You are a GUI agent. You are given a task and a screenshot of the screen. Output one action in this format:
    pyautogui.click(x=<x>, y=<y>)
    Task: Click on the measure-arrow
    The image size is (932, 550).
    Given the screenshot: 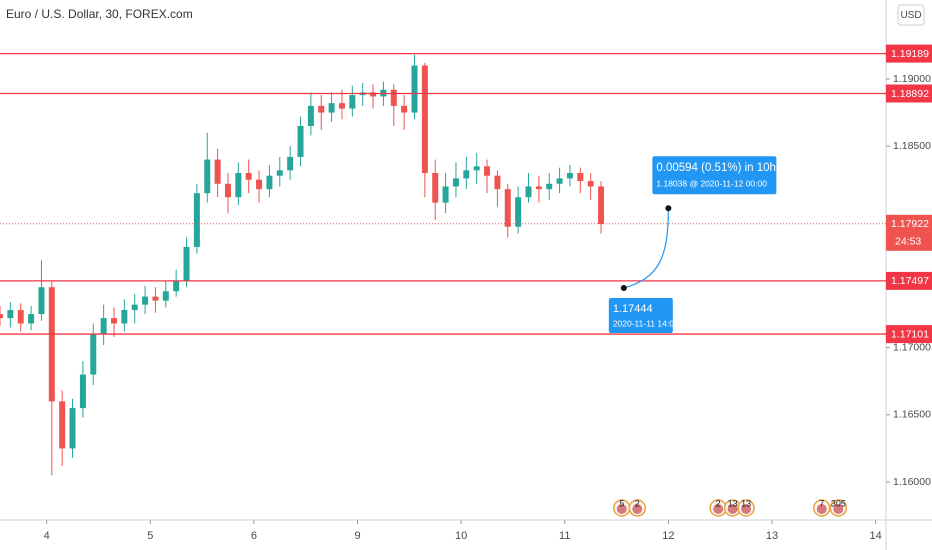 What is the action you would take?
    pyautogui.click(x=646, y=248)
    